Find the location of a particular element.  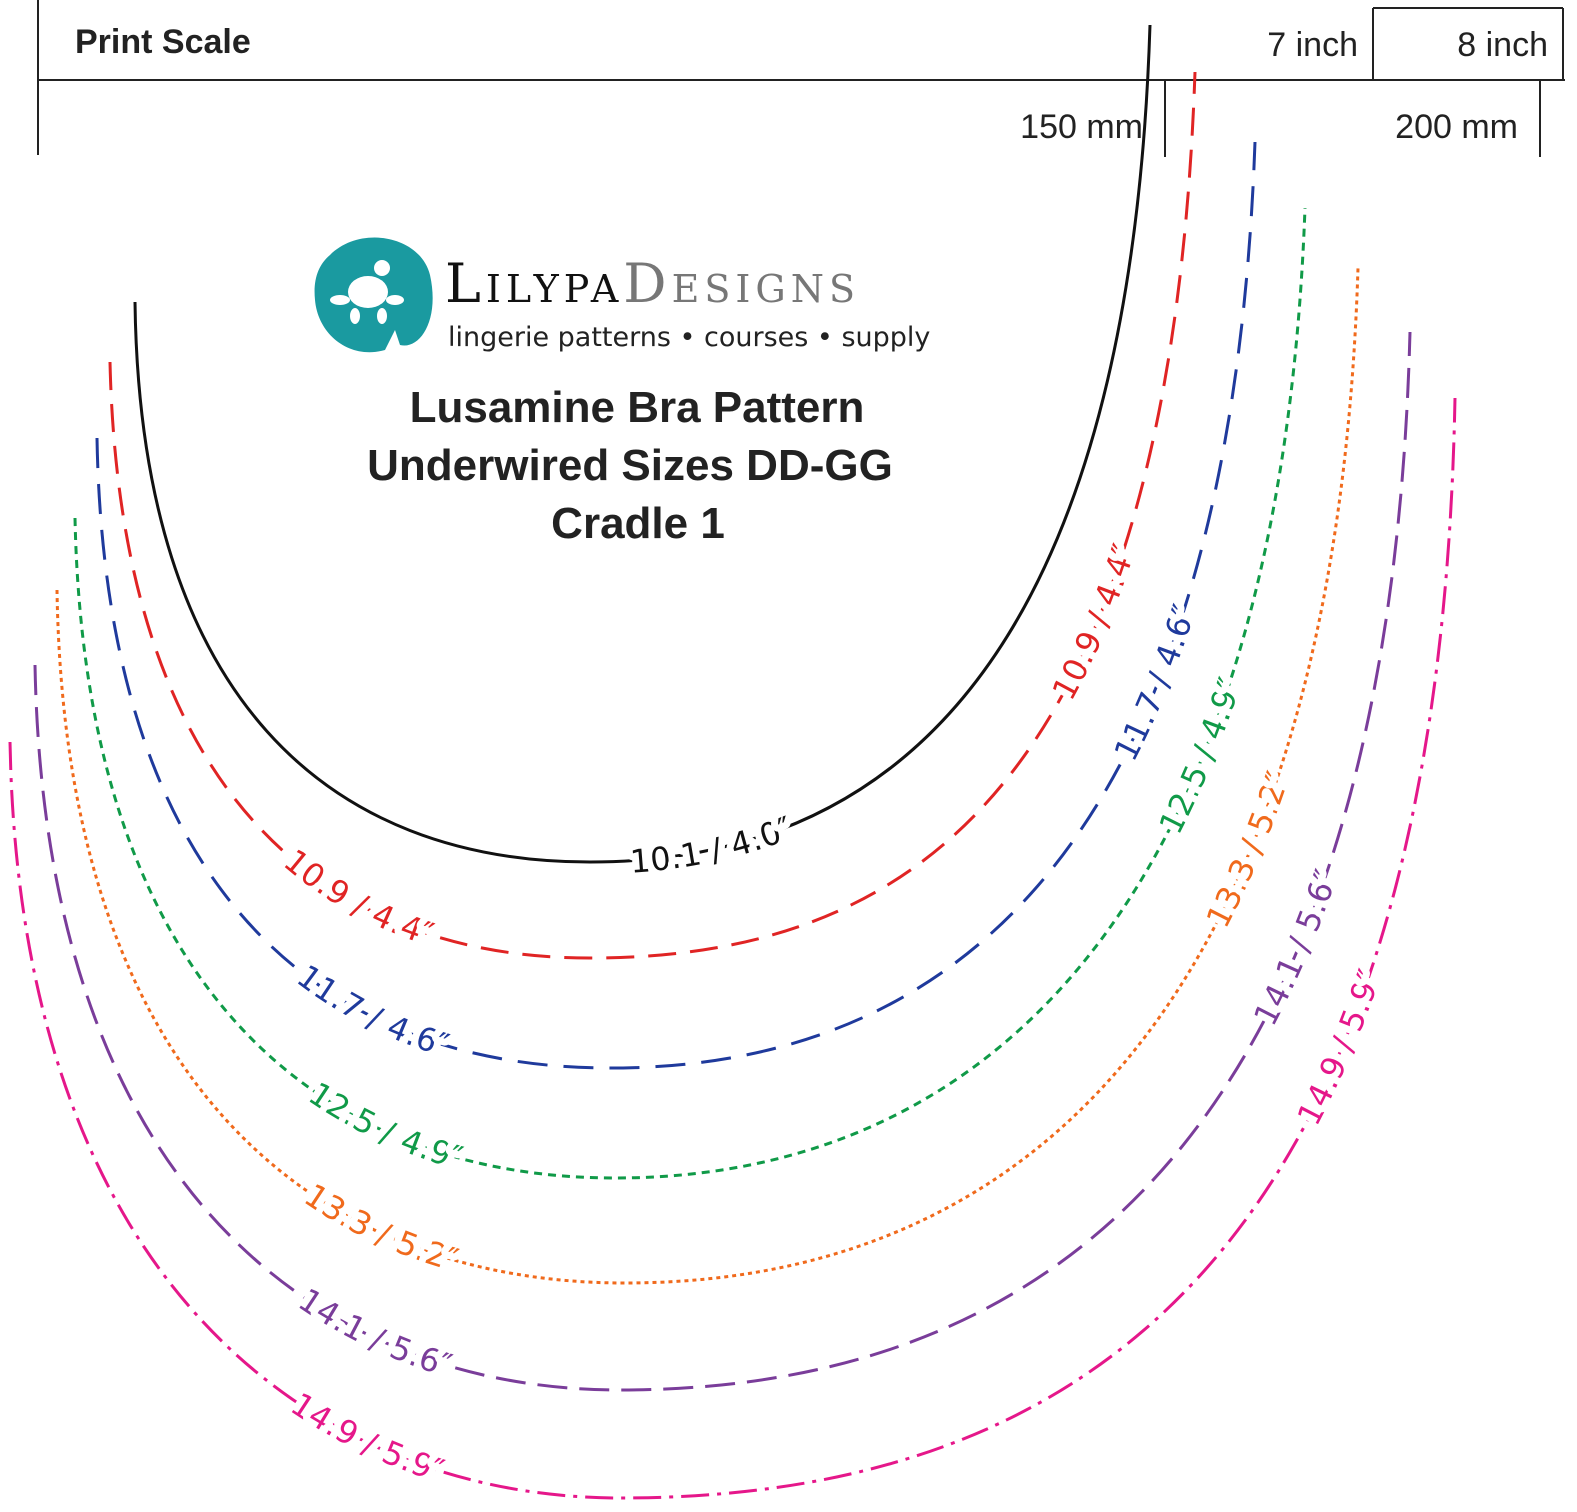

cradle-label: 12.5 / 4.9″ is located at coordinates (384, 1125).